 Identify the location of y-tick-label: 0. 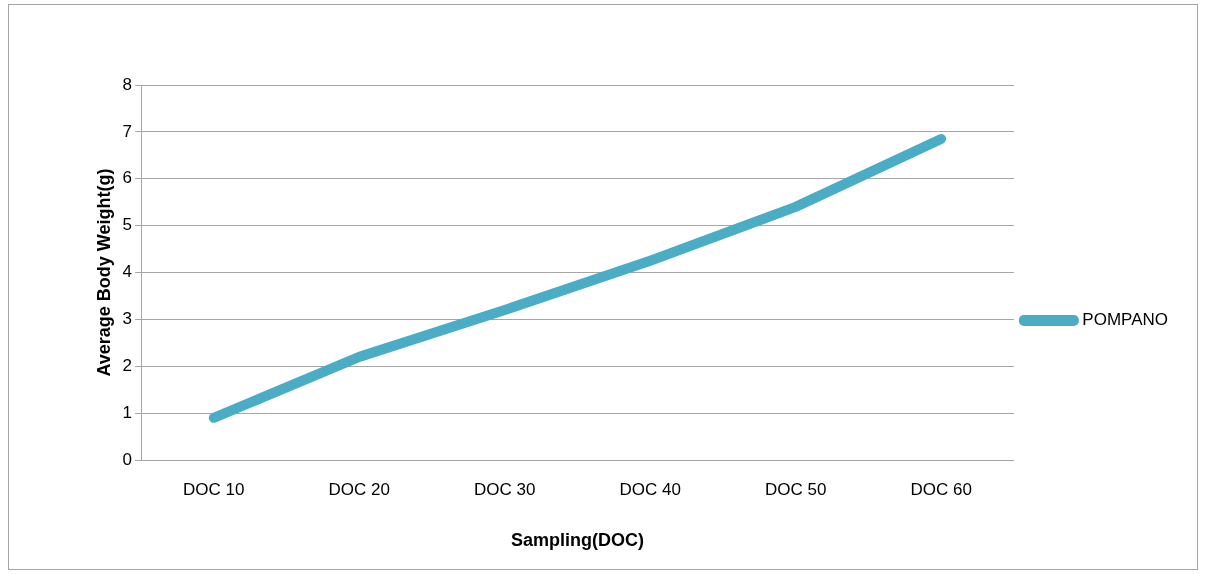
(127, 459).